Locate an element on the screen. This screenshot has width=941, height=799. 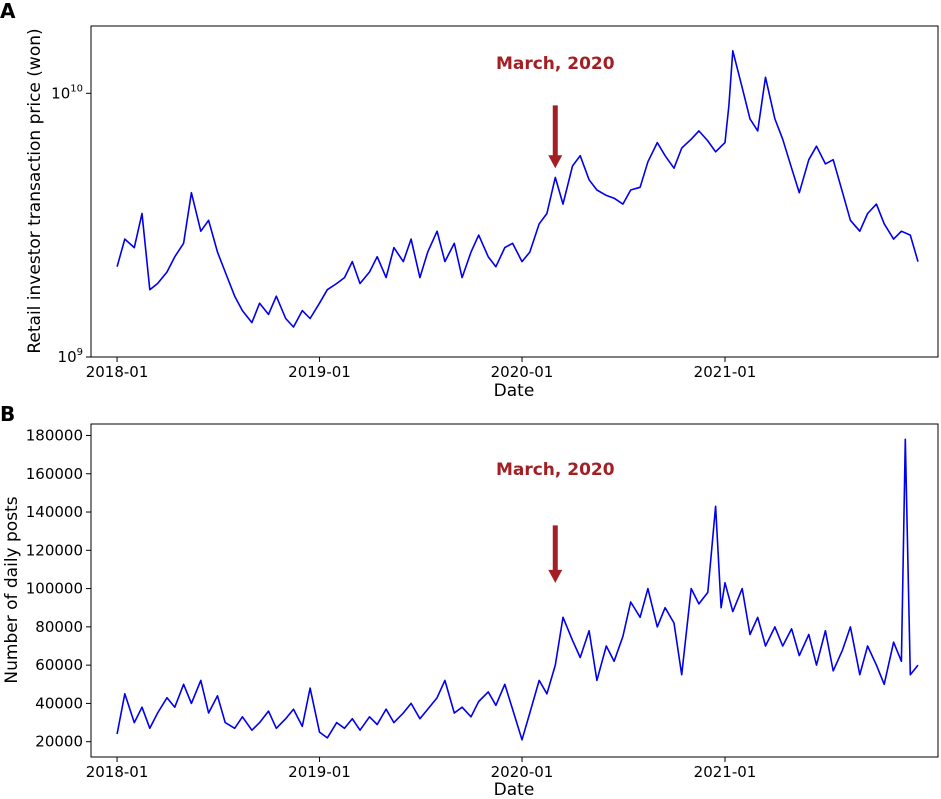
y-tick-label: 140000 is located at coordinates (54, 512).